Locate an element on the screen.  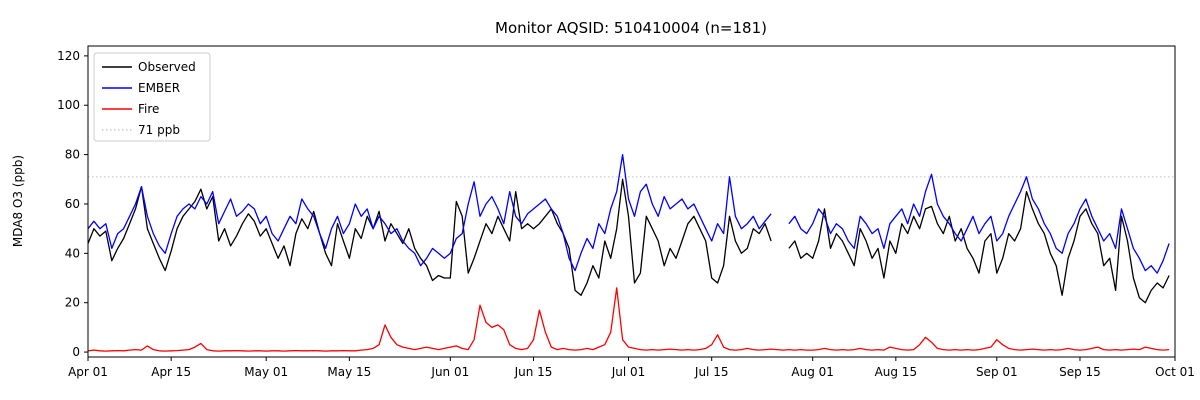
y-tick-label: 0 is located at coordinates (76, 352).